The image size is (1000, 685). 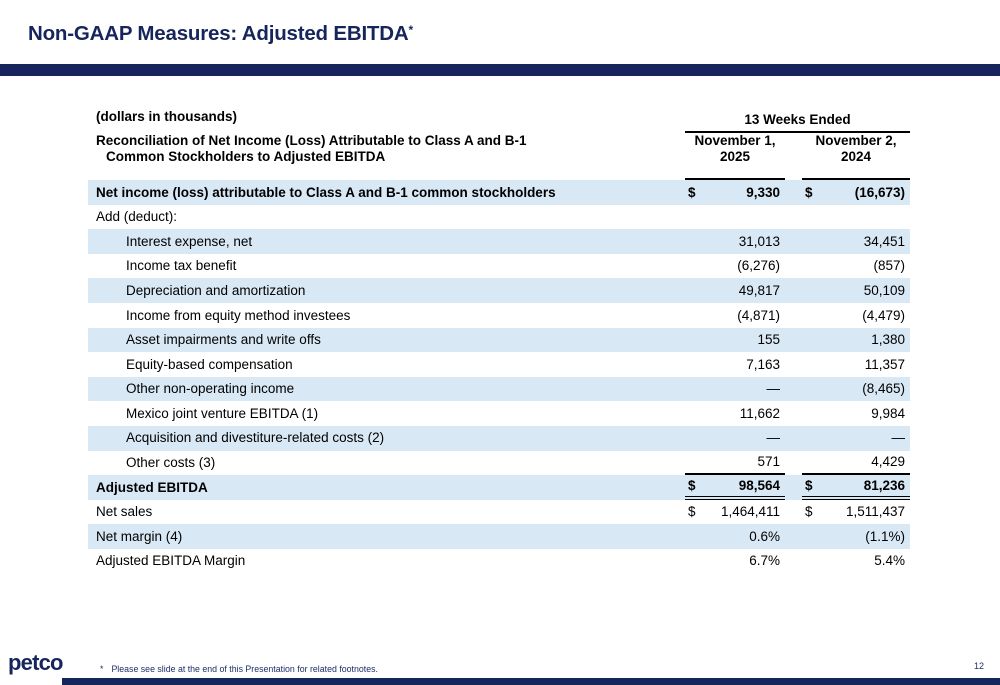 I want to click on row-label: Mexico joint venture EBITDA (1), so click(x=222, y=413).